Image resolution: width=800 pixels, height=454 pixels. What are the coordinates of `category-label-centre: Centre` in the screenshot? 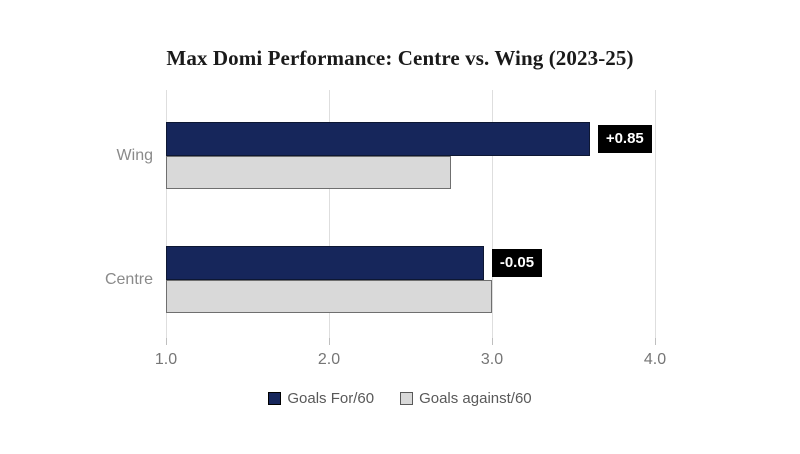 It's located at (128, 279).